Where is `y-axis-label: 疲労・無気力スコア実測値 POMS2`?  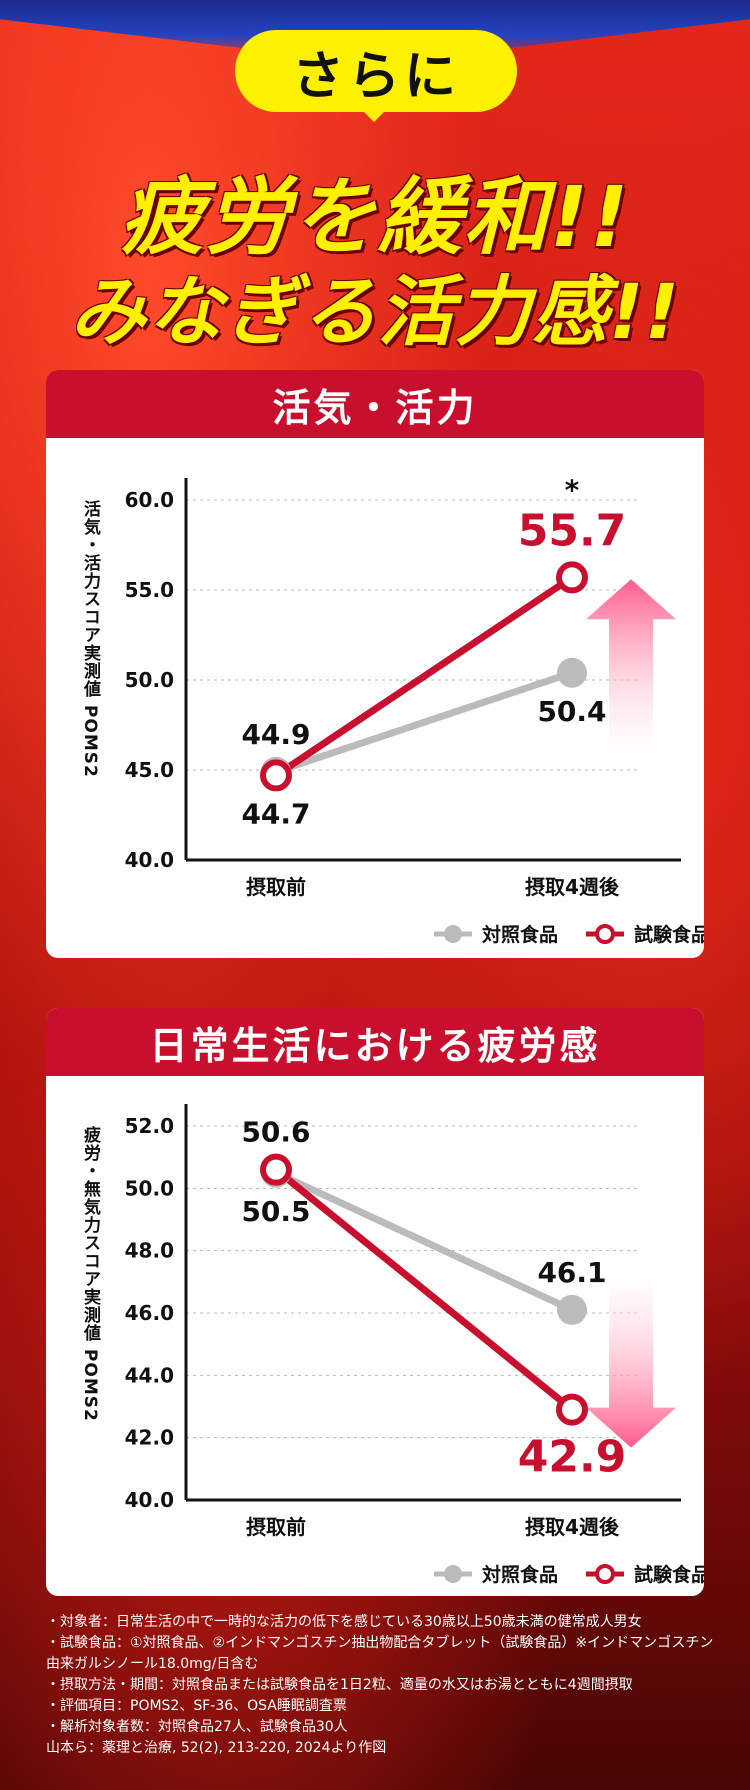 y-axis-label: 疲労・無気力スコア実測値 POMS2 is located at coordinates (91, 1273).